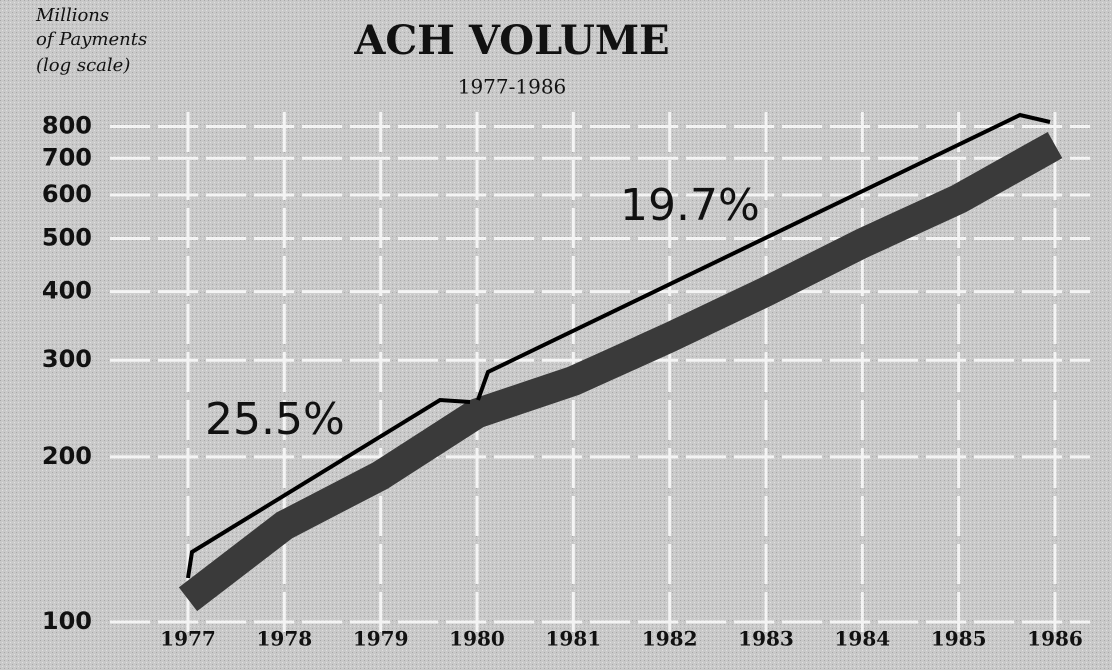 This screenshot has width=1112, height=670. I want to click on x-tick-label: 1984, so click(862, 639).